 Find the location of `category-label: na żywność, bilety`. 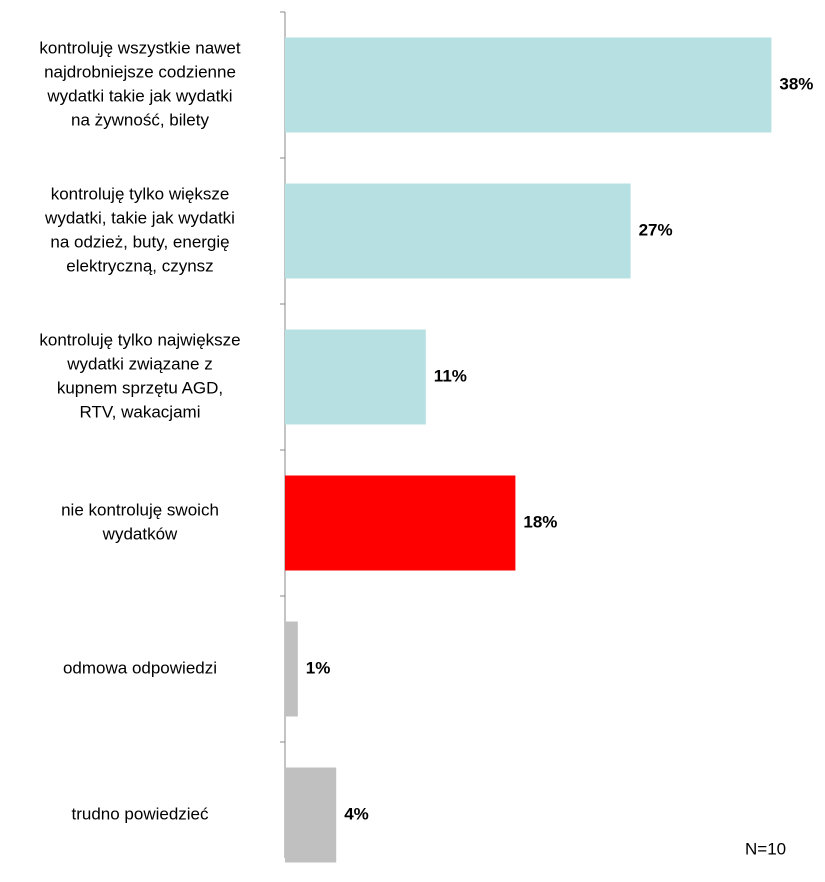

category-label: na żywność, bilety is located at coordinates (140, 119).